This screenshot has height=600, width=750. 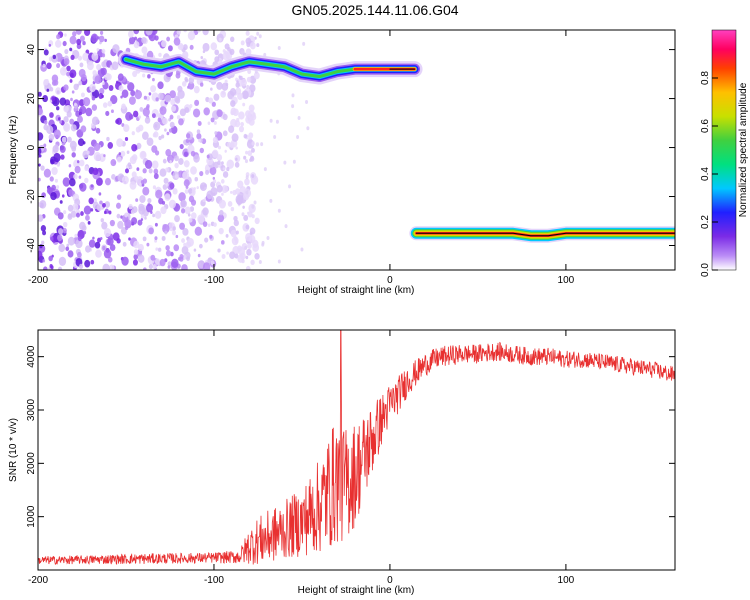 What do you see at coordinates (705, 78) in the screenshot?
I see `colorbar-tick-label: 0.8` at bounding box center [705, 78].